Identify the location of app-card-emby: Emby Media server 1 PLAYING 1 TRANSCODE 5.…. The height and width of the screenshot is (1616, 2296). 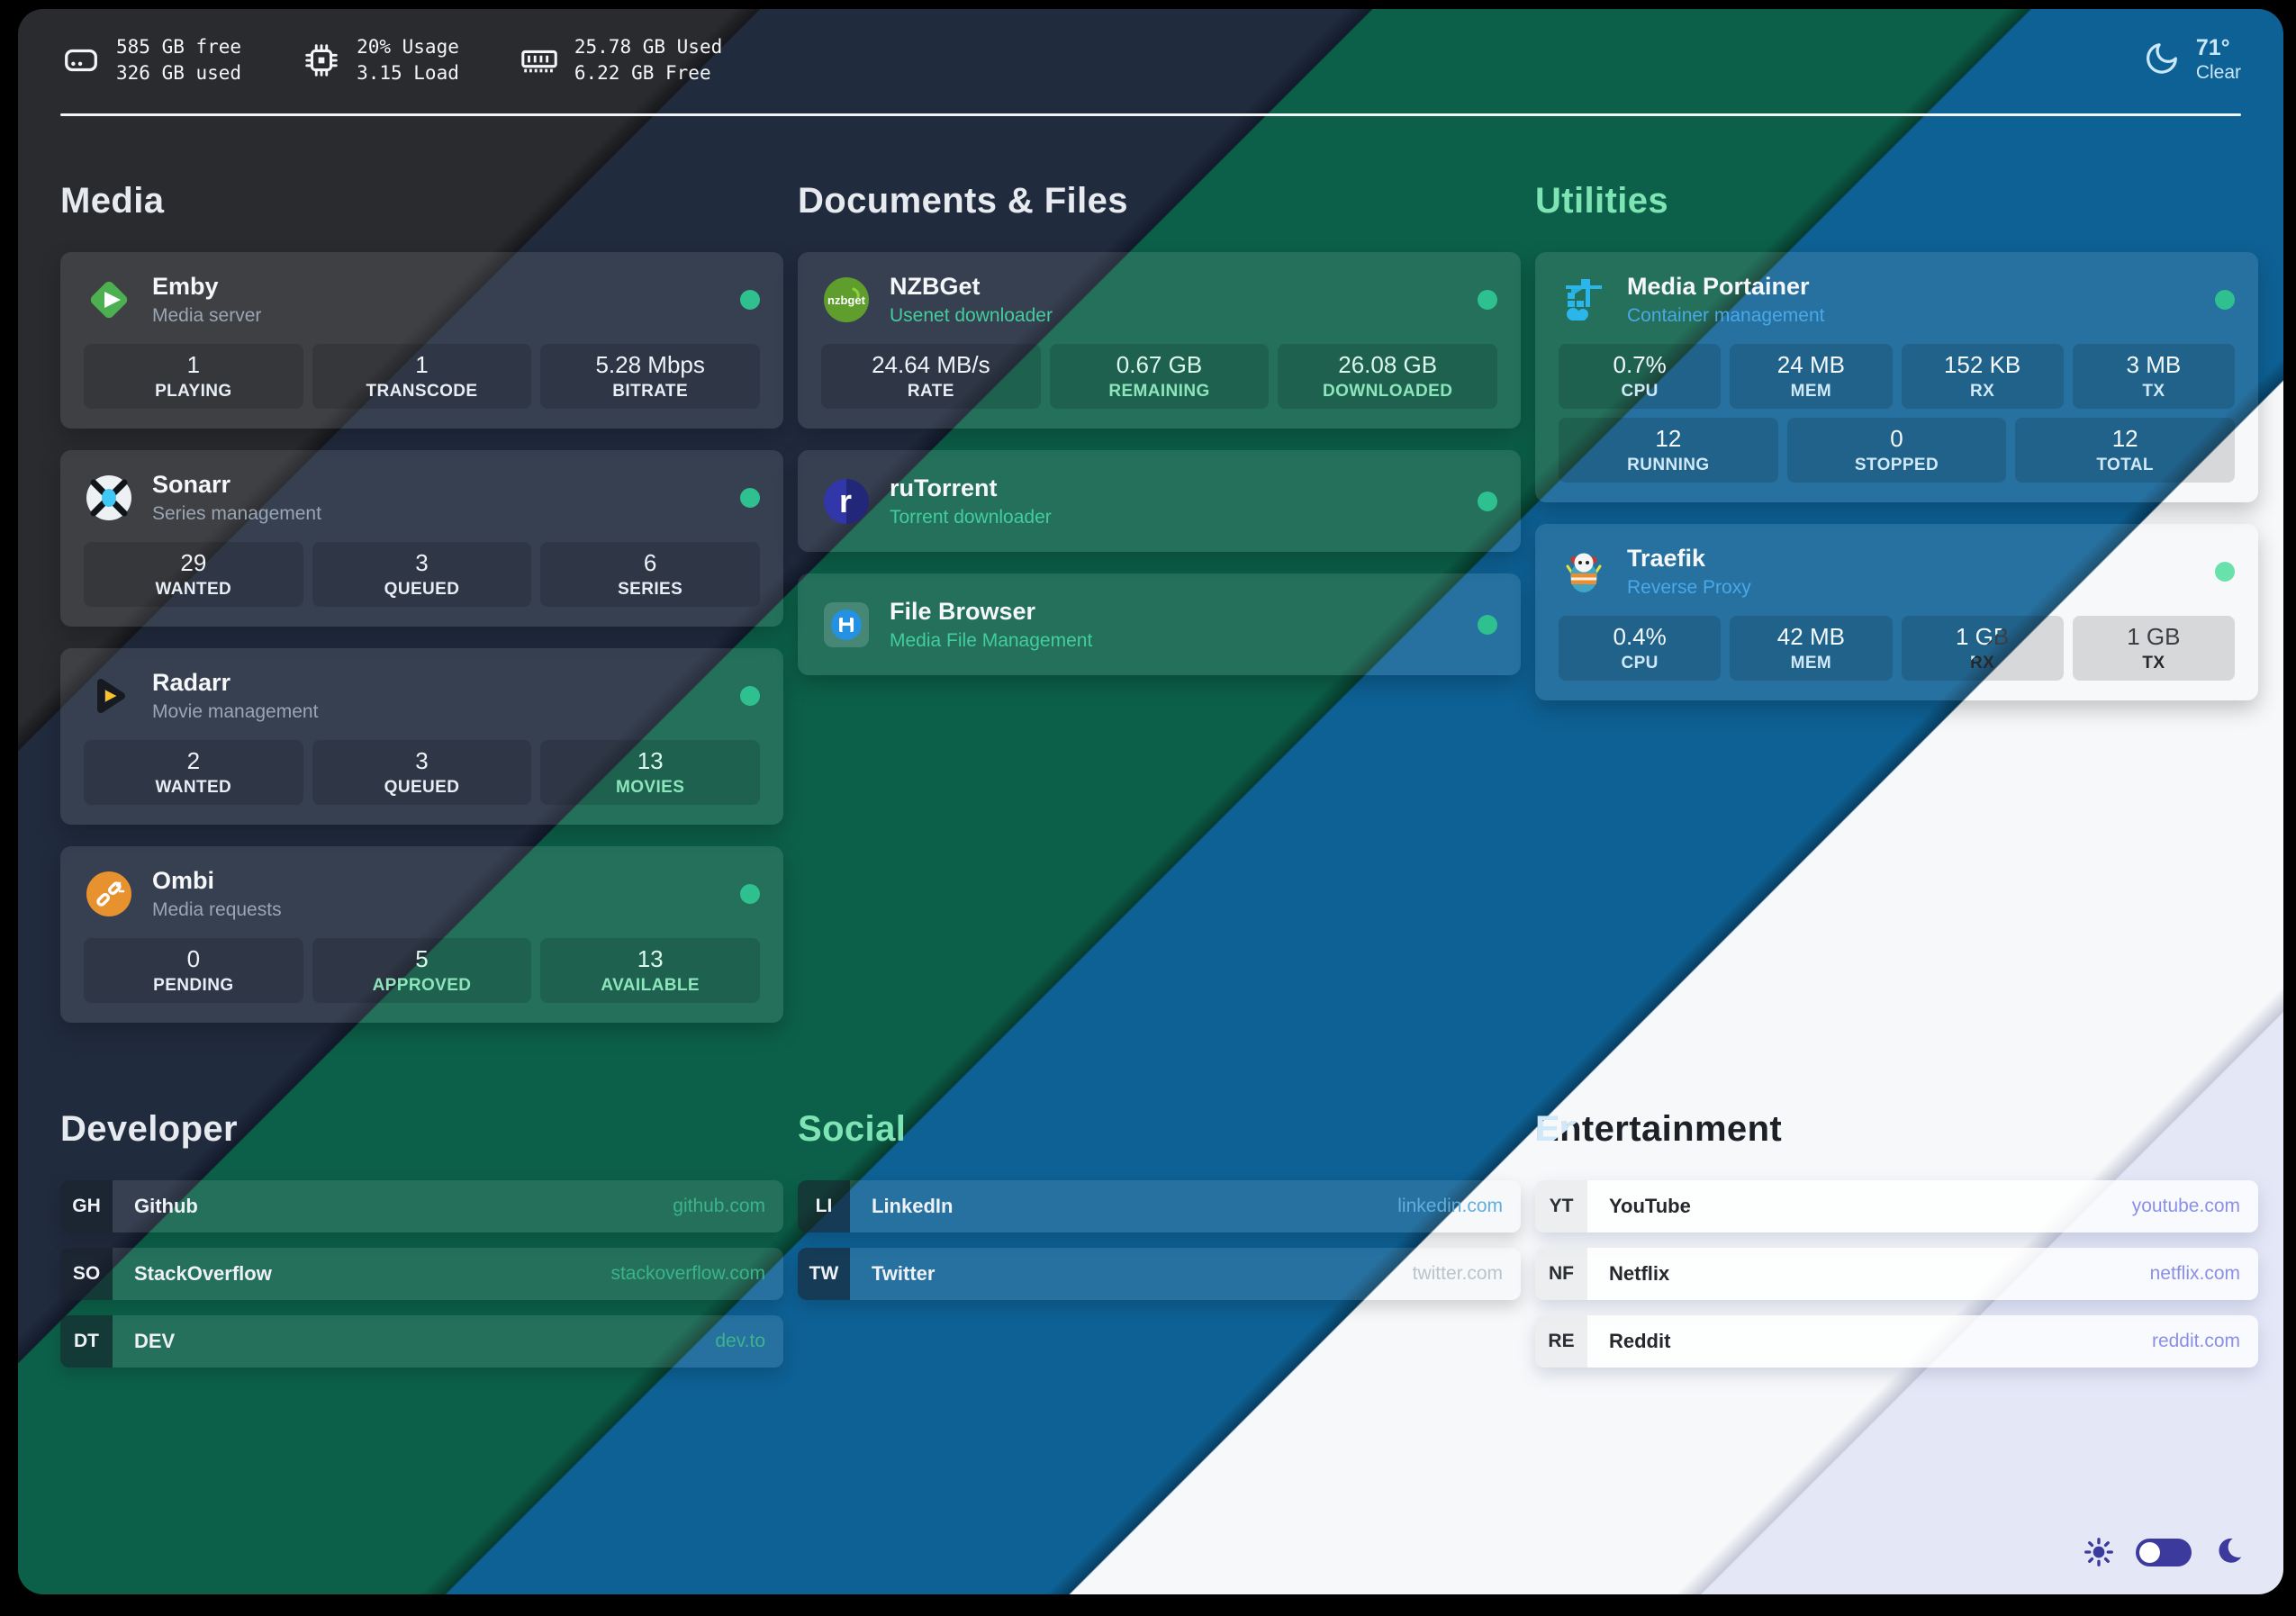
(421, 340).